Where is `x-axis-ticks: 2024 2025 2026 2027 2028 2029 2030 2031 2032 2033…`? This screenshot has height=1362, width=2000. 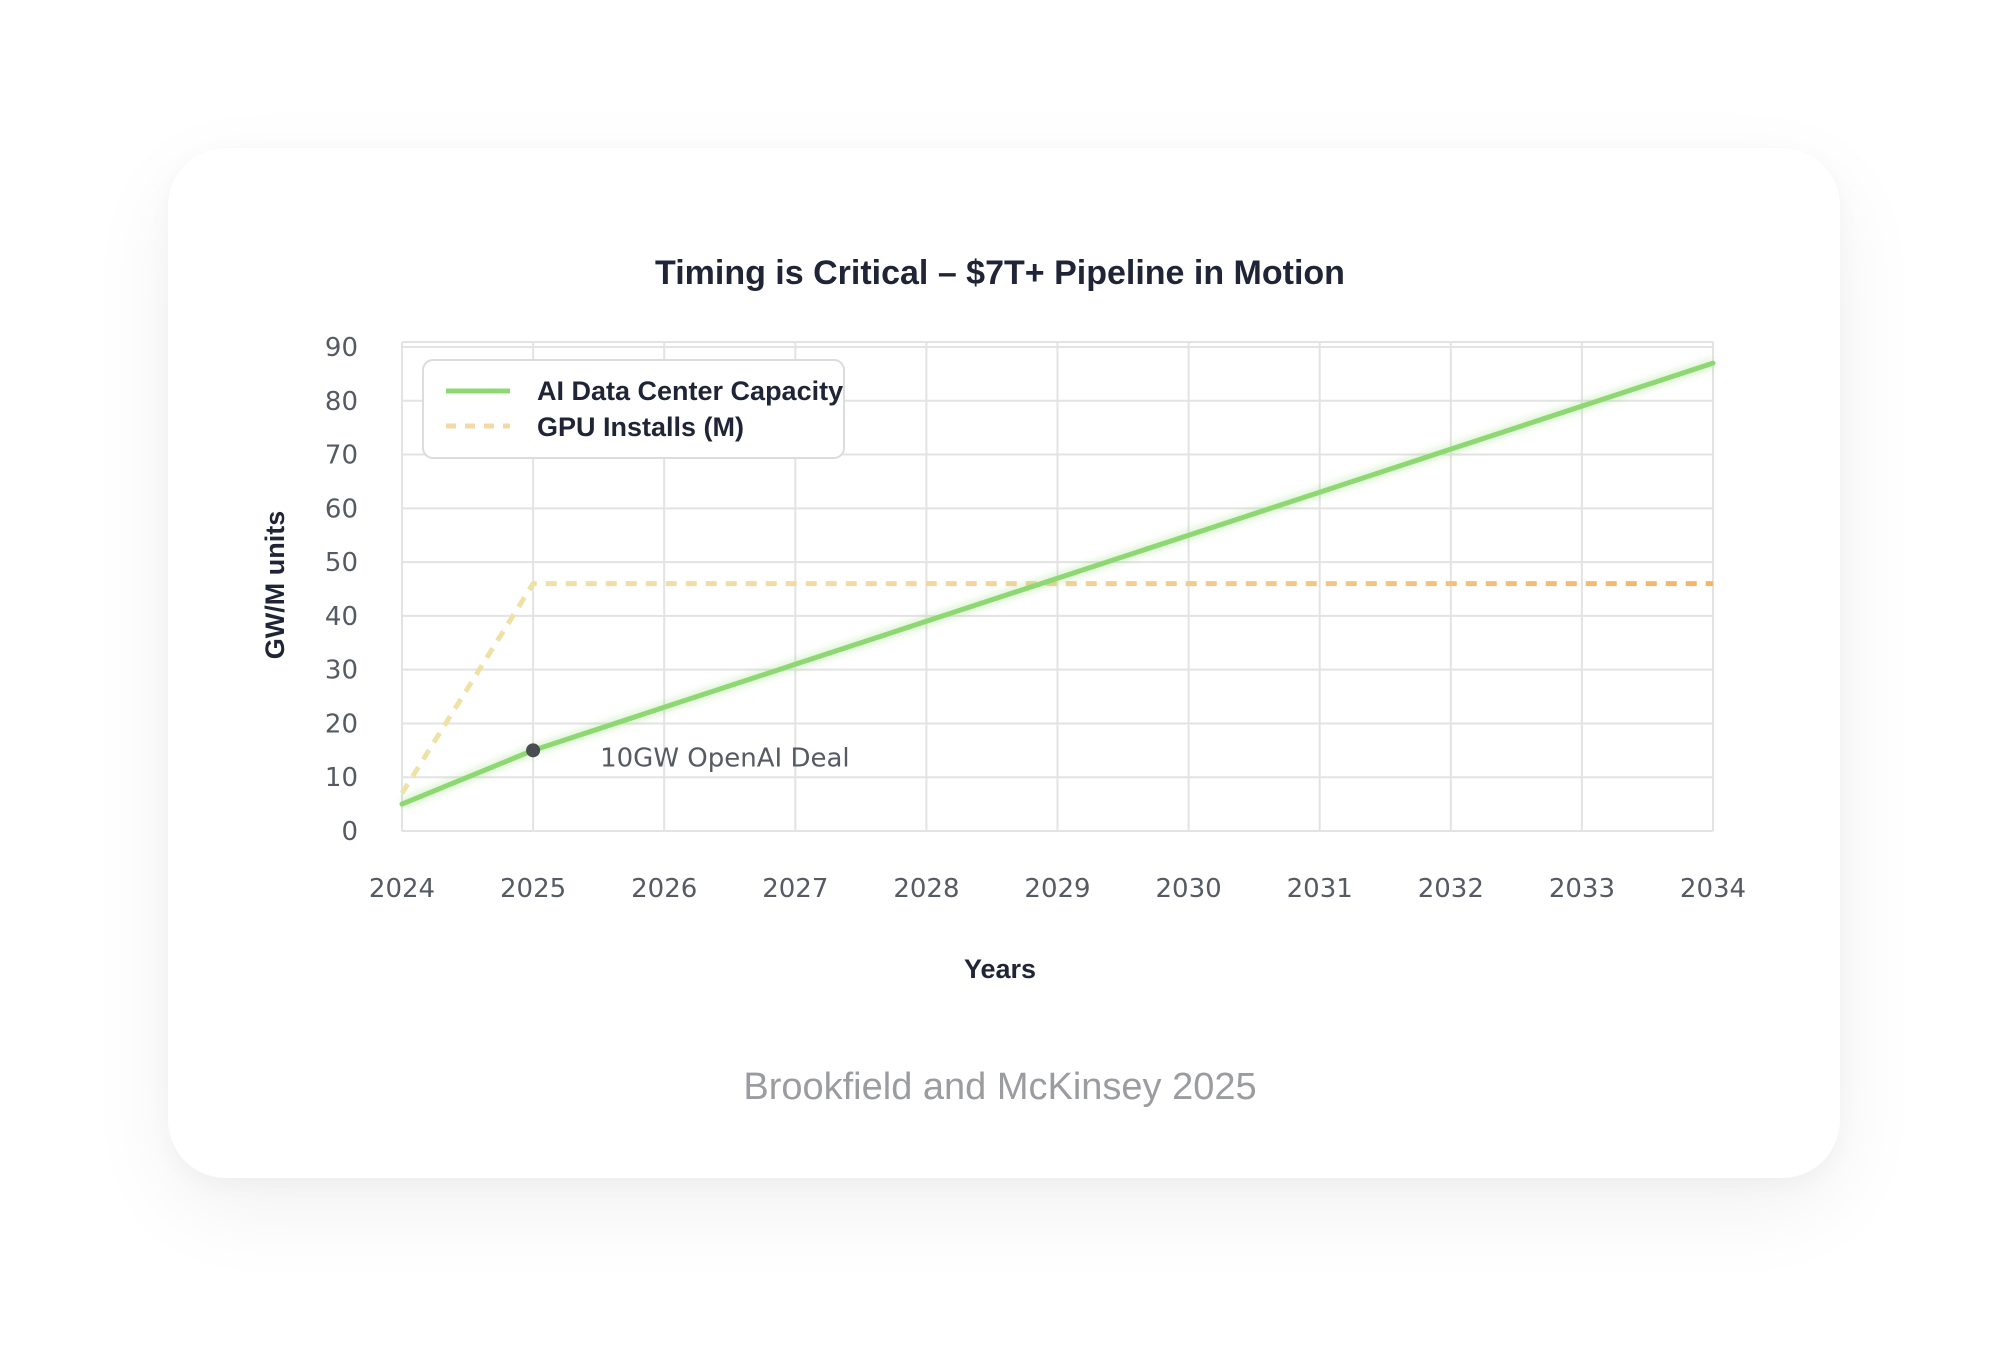 x-axis-ticks: 2024 2025 2026 2027 2028 2029 2030 2031 2032 2033… is located at coordinates (1057, 889).